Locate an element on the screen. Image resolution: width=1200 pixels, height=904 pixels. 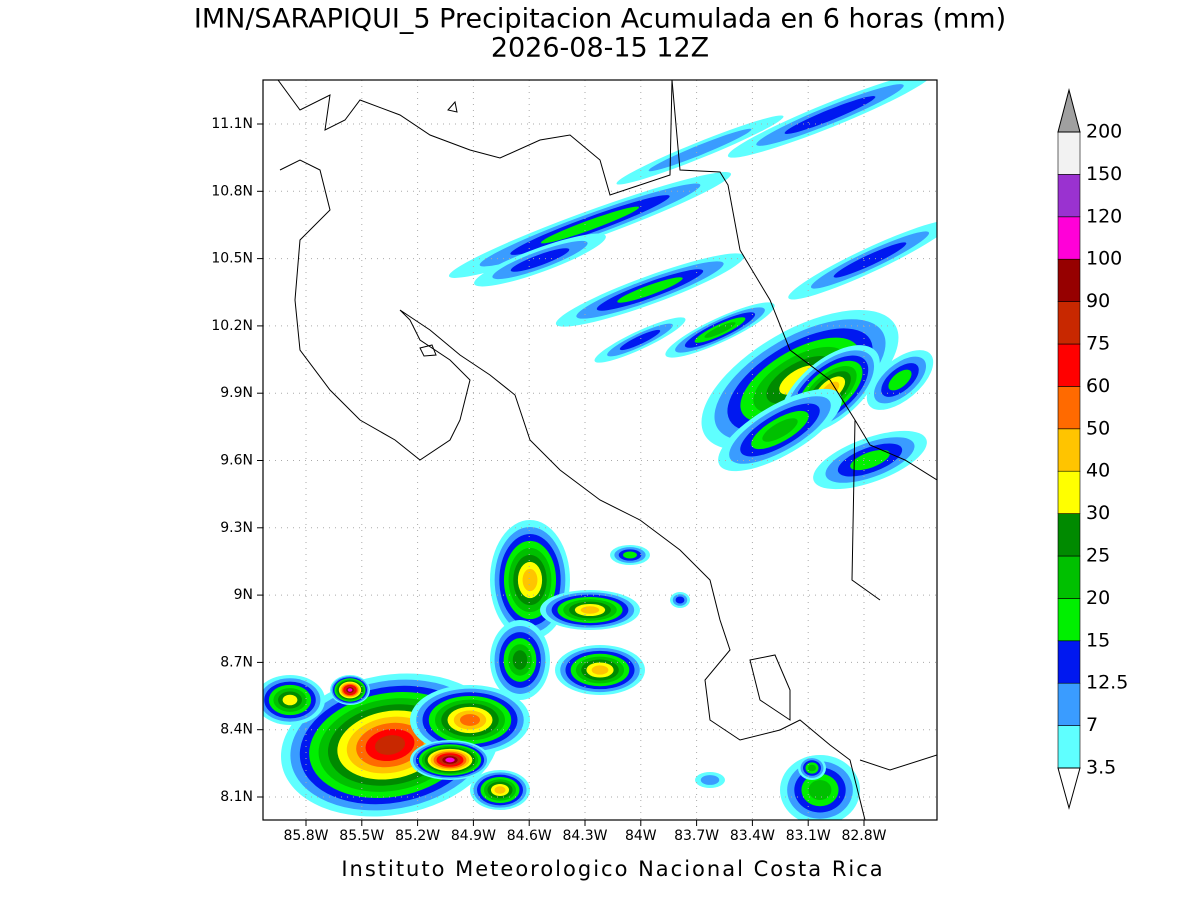
colorbar-label: 150 is located at coordinates (1104, 174).